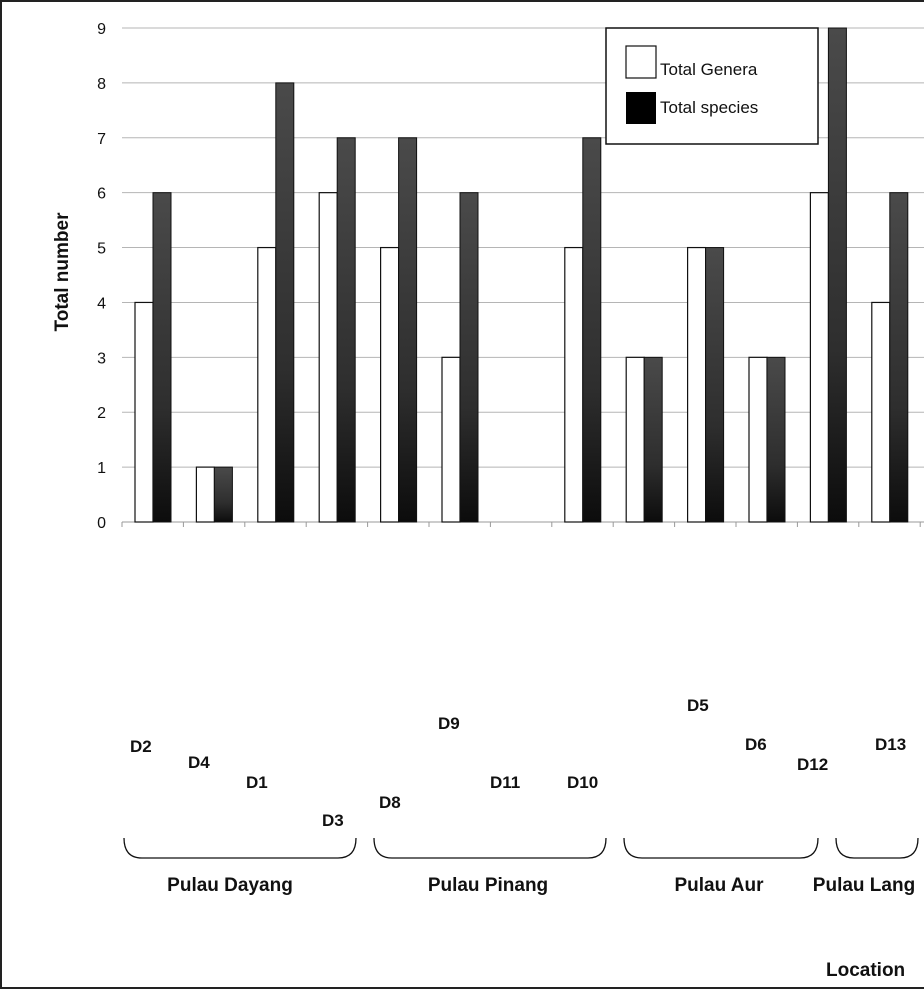 The height and width of the screenshot is (991, 924). Describe the element at coordinates (449, 723) in the screenshot. I see `category-label: D9` at that location.